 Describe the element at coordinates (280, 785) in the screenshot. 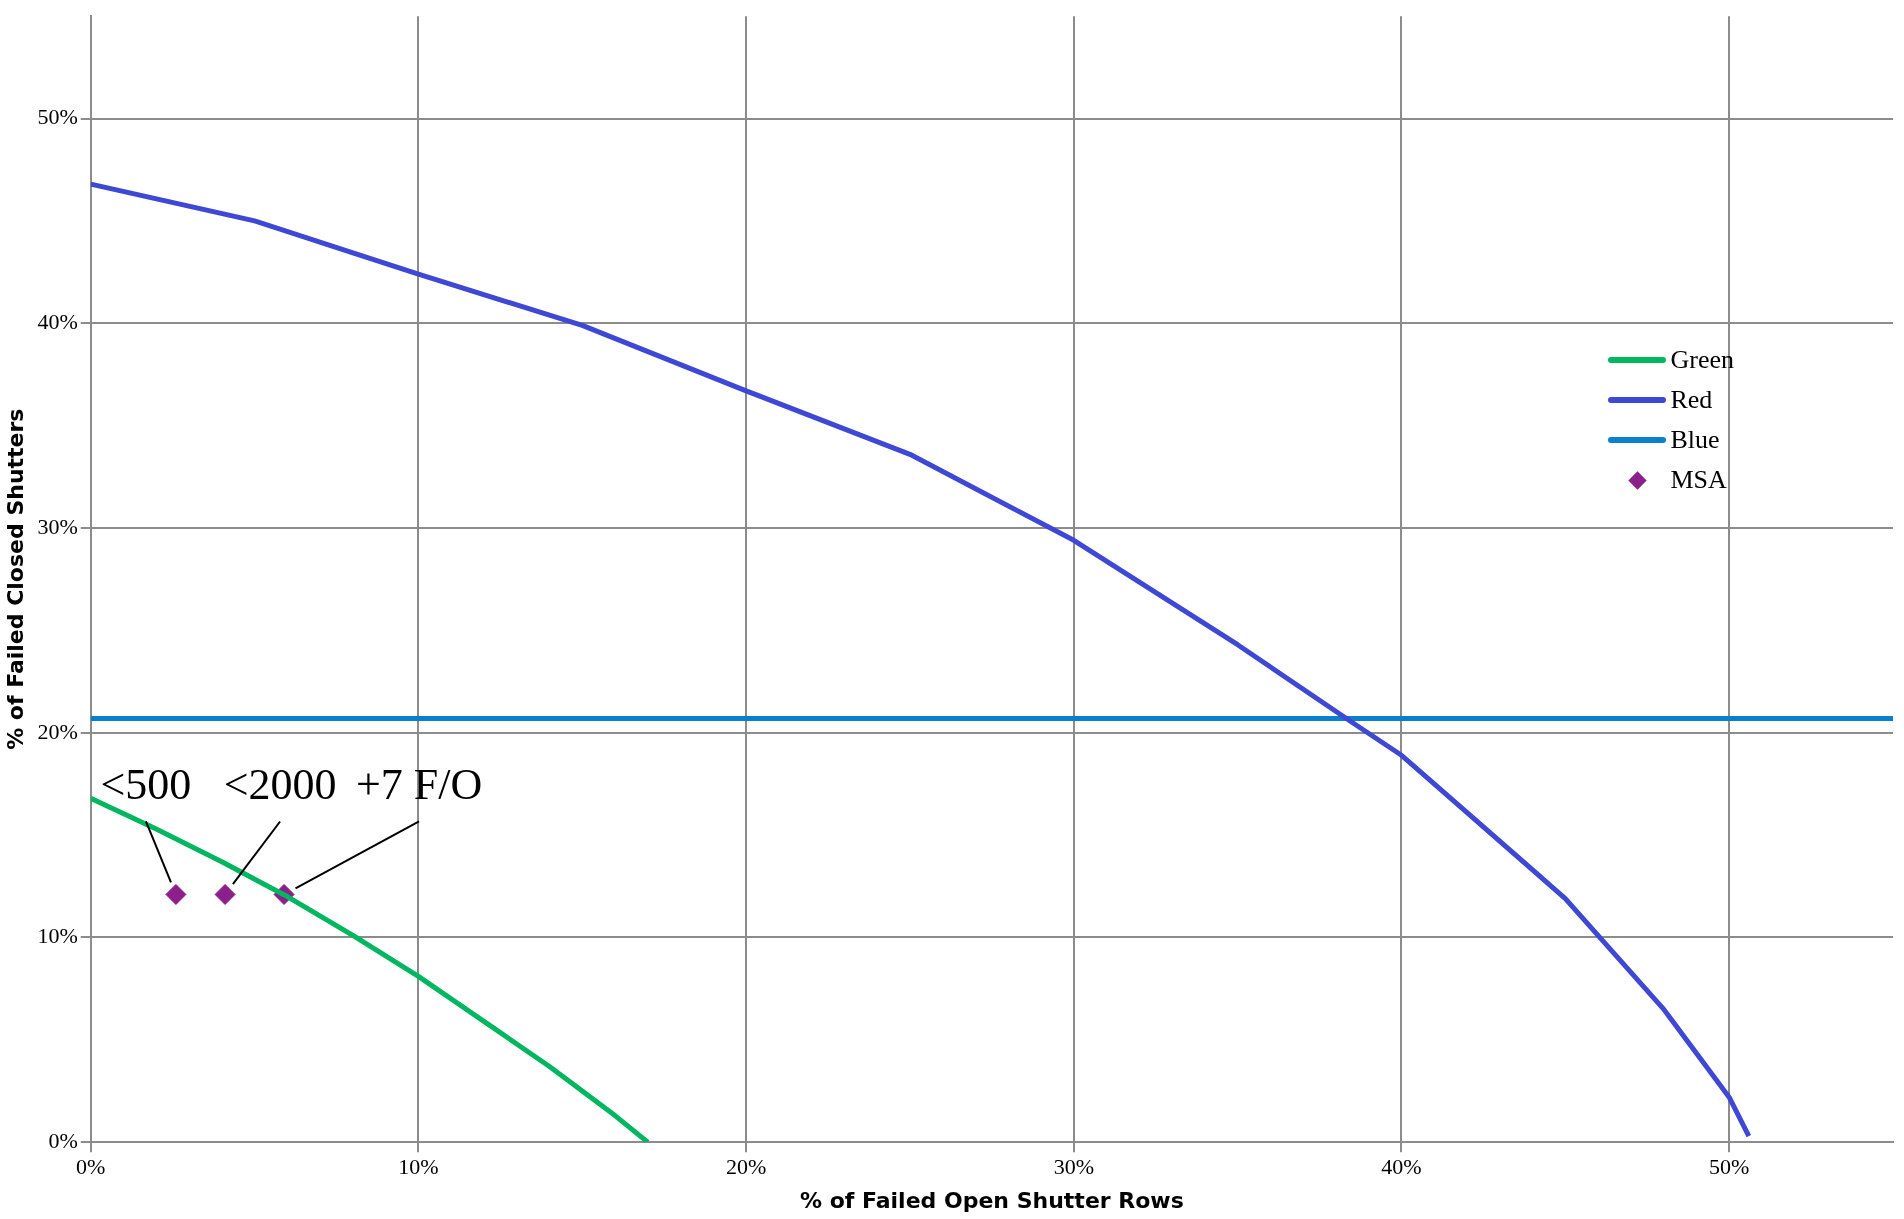

I see `annotation: <2000` at that location.